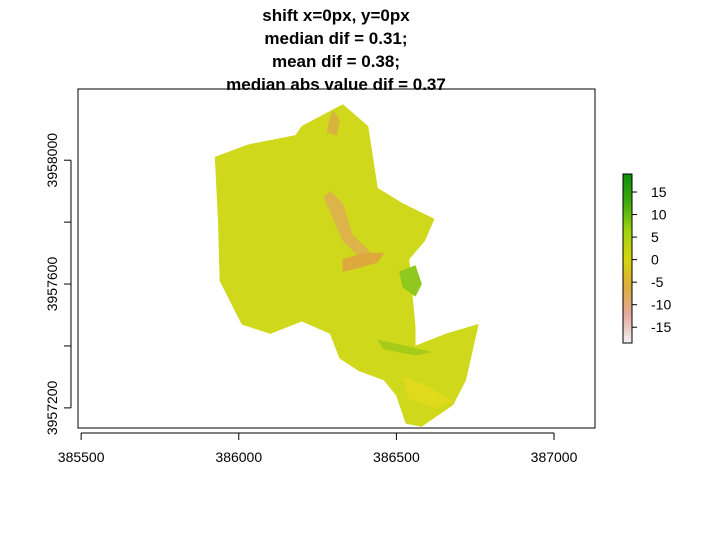  Describe the element at coordinates (655, 237) in the screenshot. I see `colorbar-tick-label: 5` at that location.